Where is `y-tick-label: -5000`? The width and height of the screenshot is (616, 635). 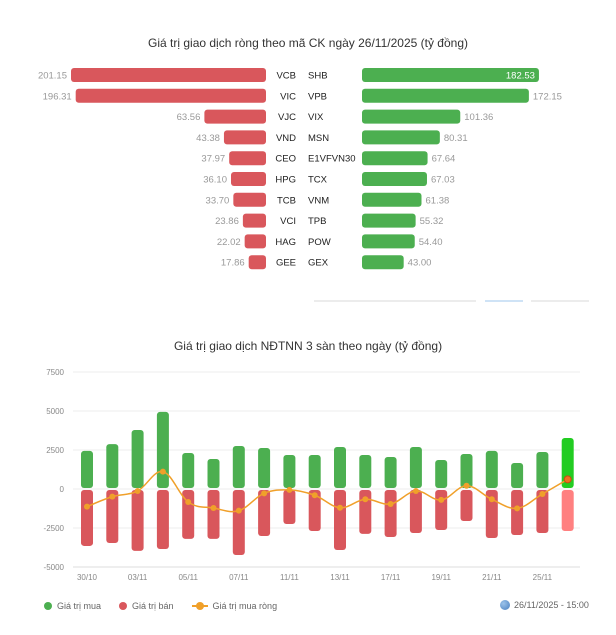 y-tick-label: -5000 is located at coordinates (54, 567).